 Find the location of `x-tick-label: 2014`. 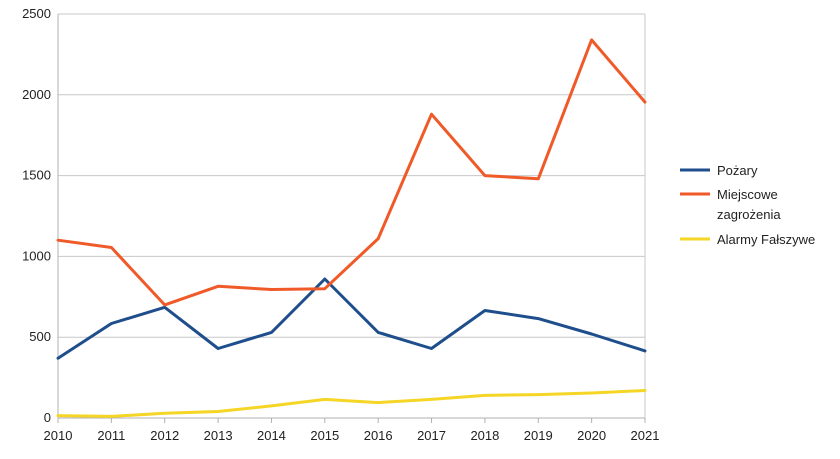

x-tick-label: 2014 is located at coordinates (271, 435).